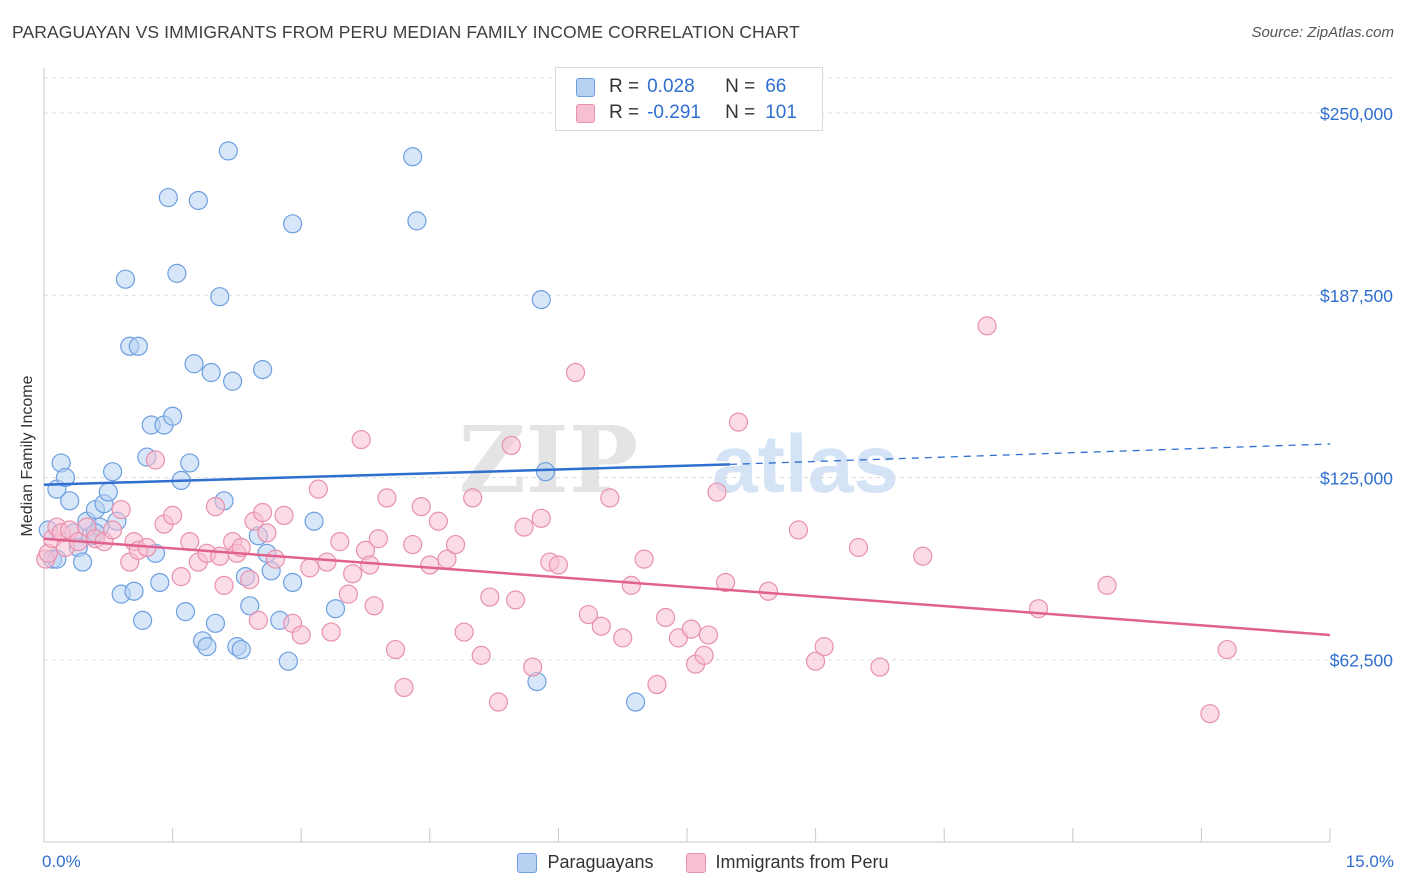 The height and width of the screenshot is (892, 1406). What do you see at coordinates (1030, 454) in the screenshot?
I see `paraguayans-trendline-extension` at bounding box center [1030, 454].